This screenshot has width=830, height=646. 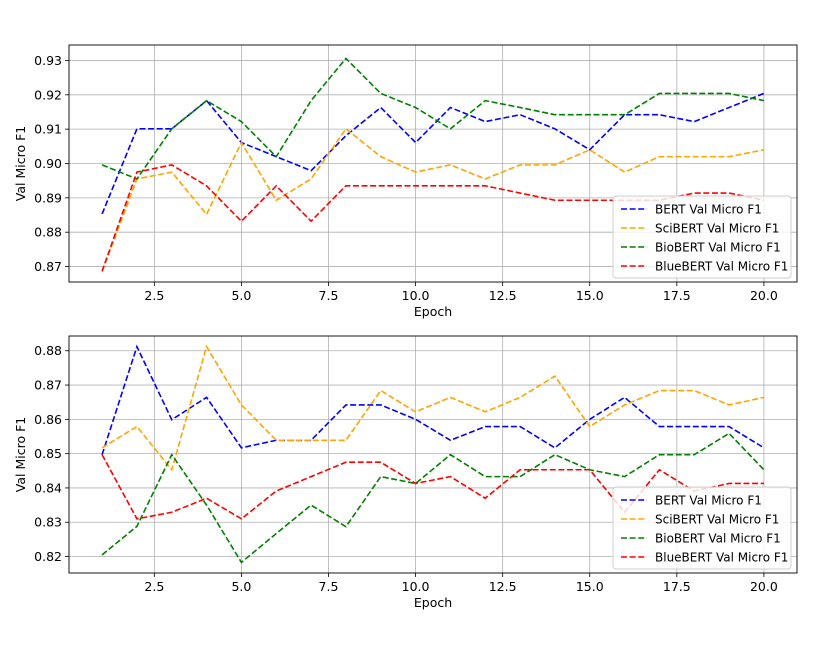 I want to click on y-tick-label: 0.90, so click(x=48, y=163).